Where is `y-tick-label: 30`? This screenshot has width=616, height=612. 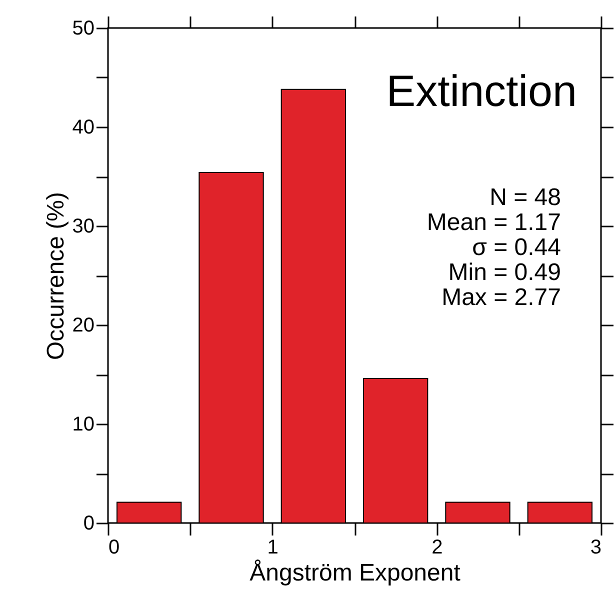
y-tick-label: 30 is located at coordinates (83, 227).